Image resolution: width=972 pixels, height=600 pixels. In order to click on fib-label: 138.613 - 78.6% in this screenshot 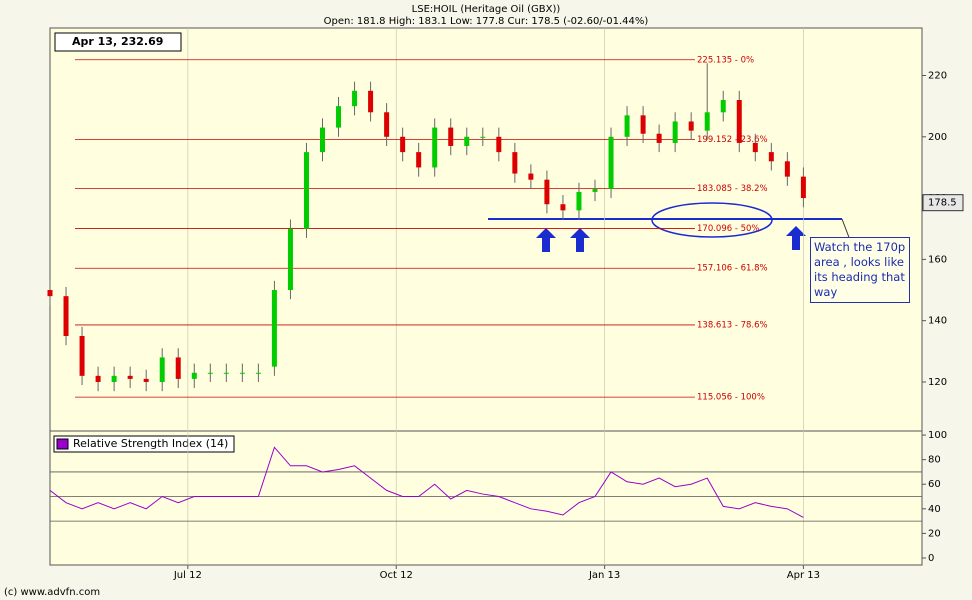, I will do `click(732, 325)`.